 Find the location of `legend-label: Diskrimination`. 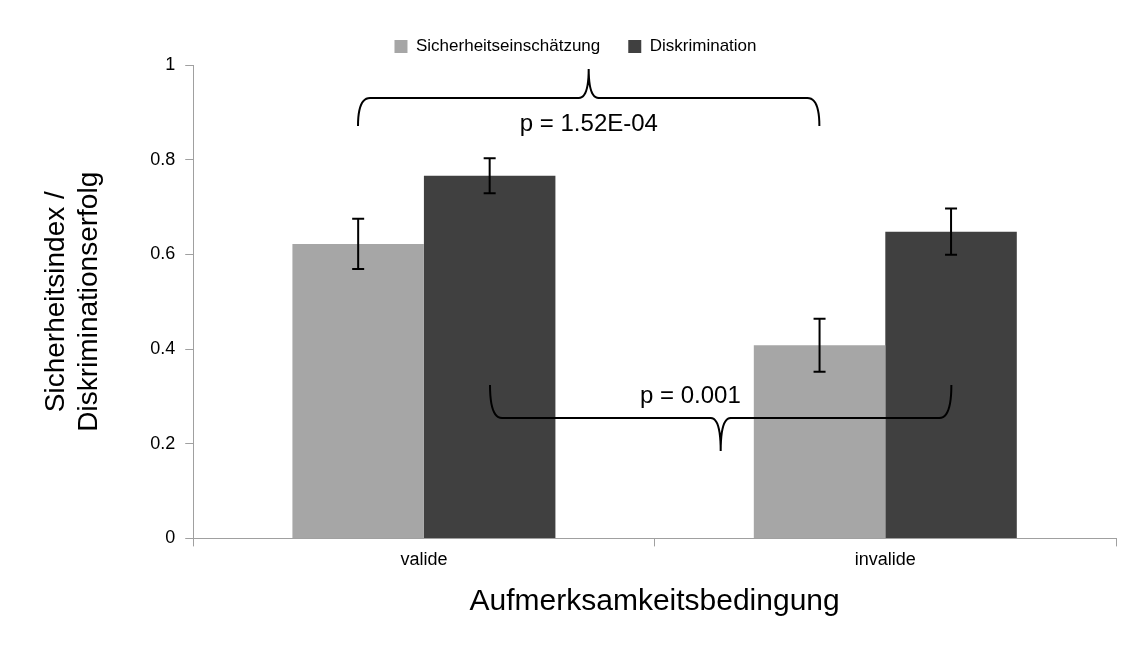

legend-label: Diskrimination is located at coordinates (703, 46).